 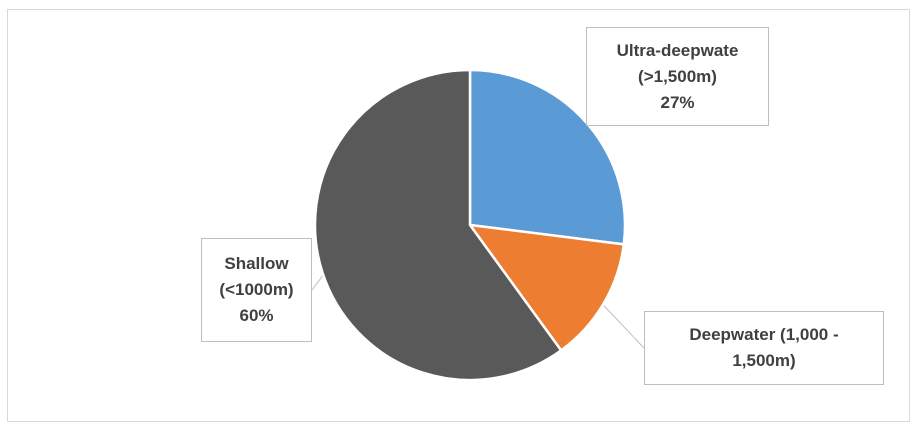 What do you see at coordinates (256, 263) in the screenshot?
I see `callout-shallow-line1: Shallow` at bounding box center [256, 263].